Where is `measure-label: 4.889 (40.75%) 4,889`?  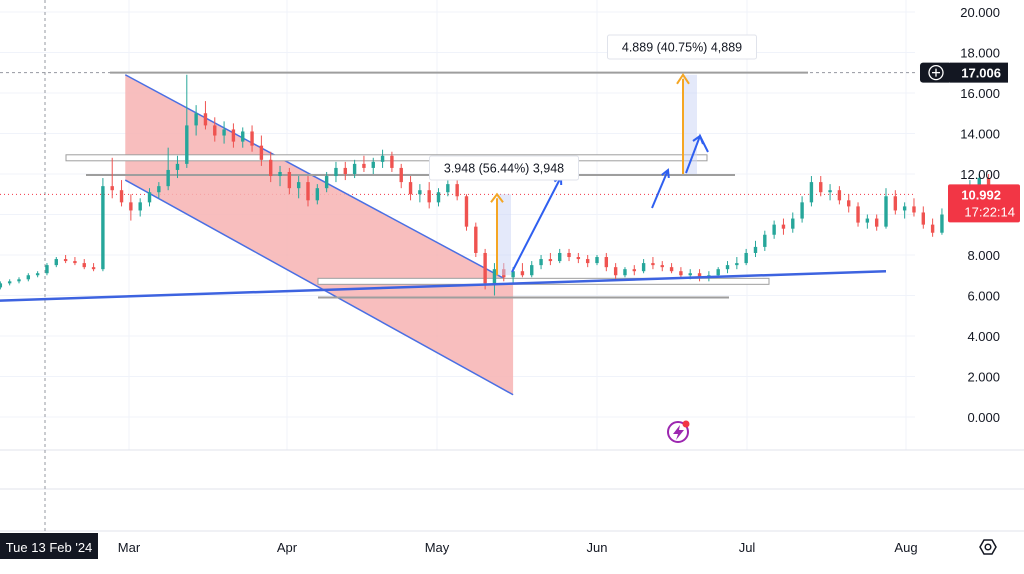
measure-label: 4.889 (40.75%) 4,889 is located at coordinates (682, 48).